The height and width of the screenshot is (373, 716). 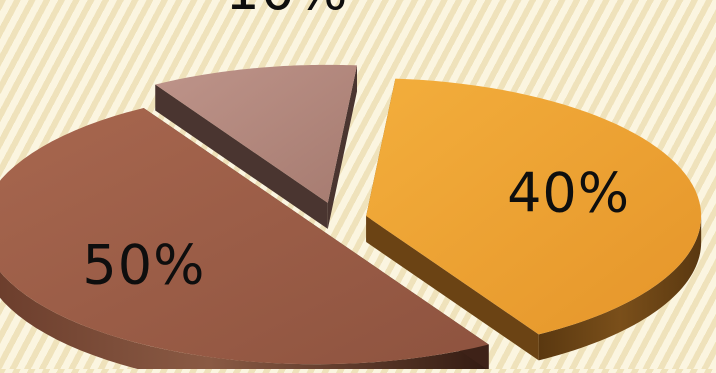 What do you see at coordinates (143, 265) in the screenshot?
I see `pie-slice-label: 50%` at bounding box center [143, 265].